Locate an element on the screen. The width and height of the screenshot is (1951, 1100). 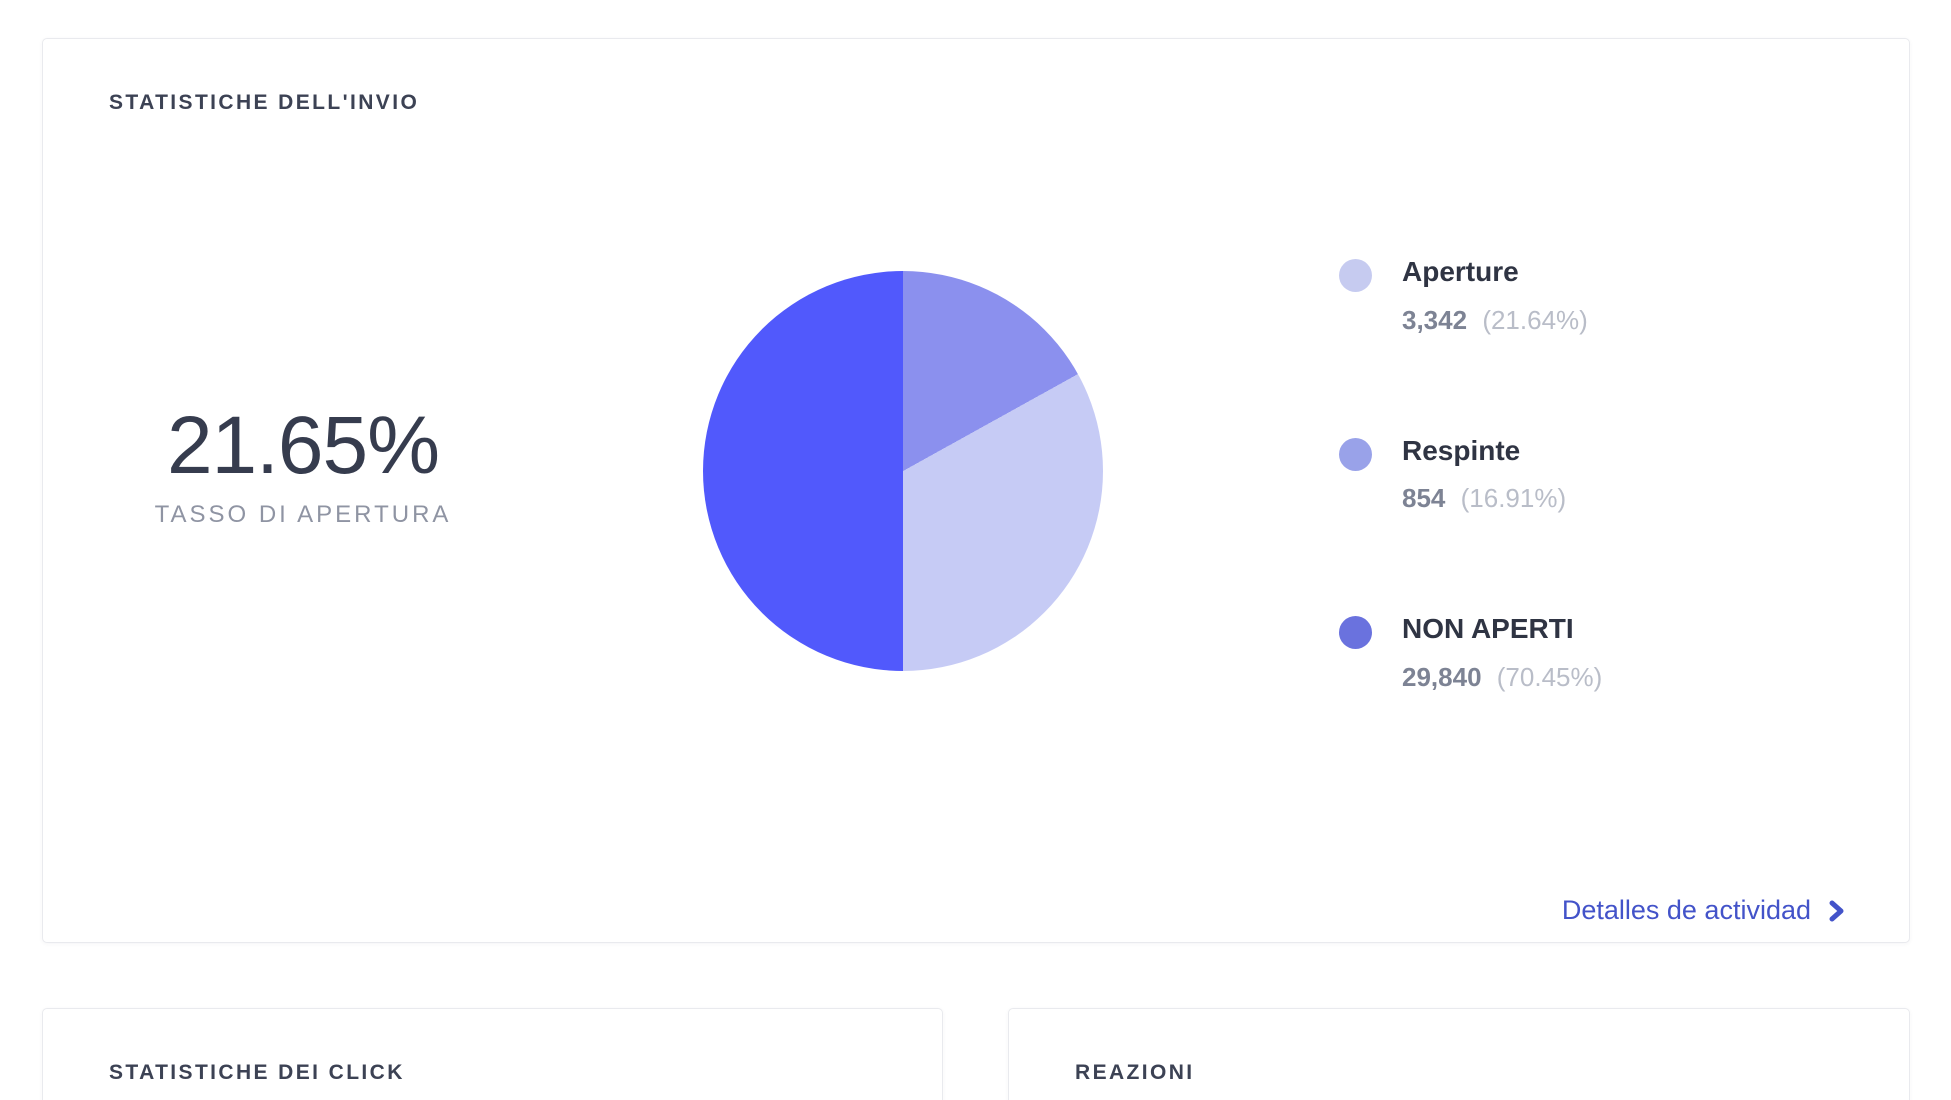
click-stats-card: STATISTICHE DEI CLICK is located at coordinates (492, 1054).